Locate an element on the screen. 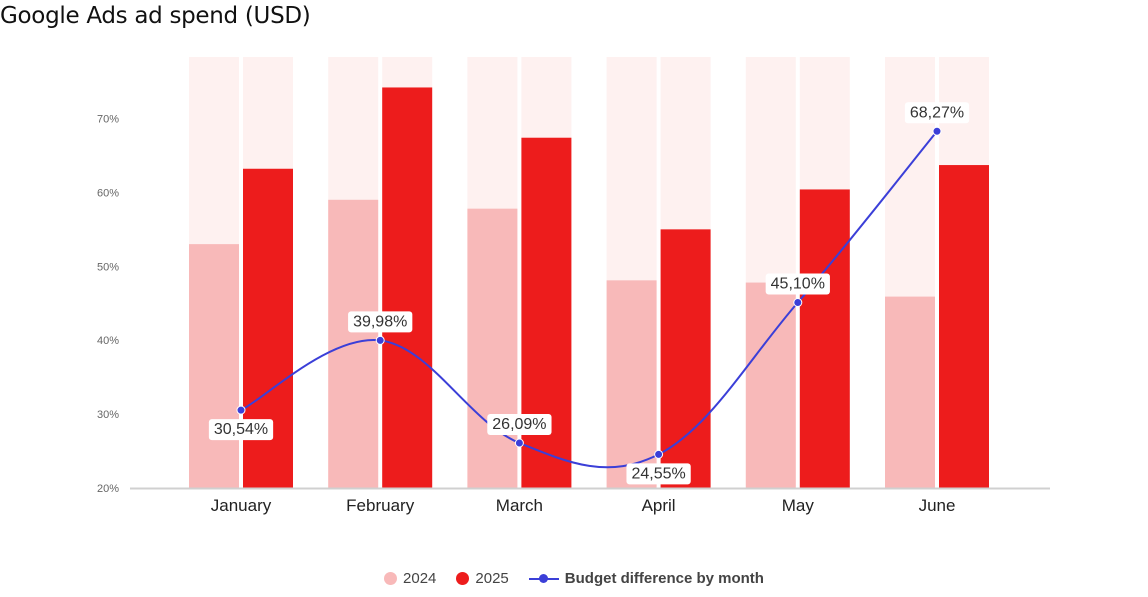  data-label: 45,10% is located at coordinates (797, 284).